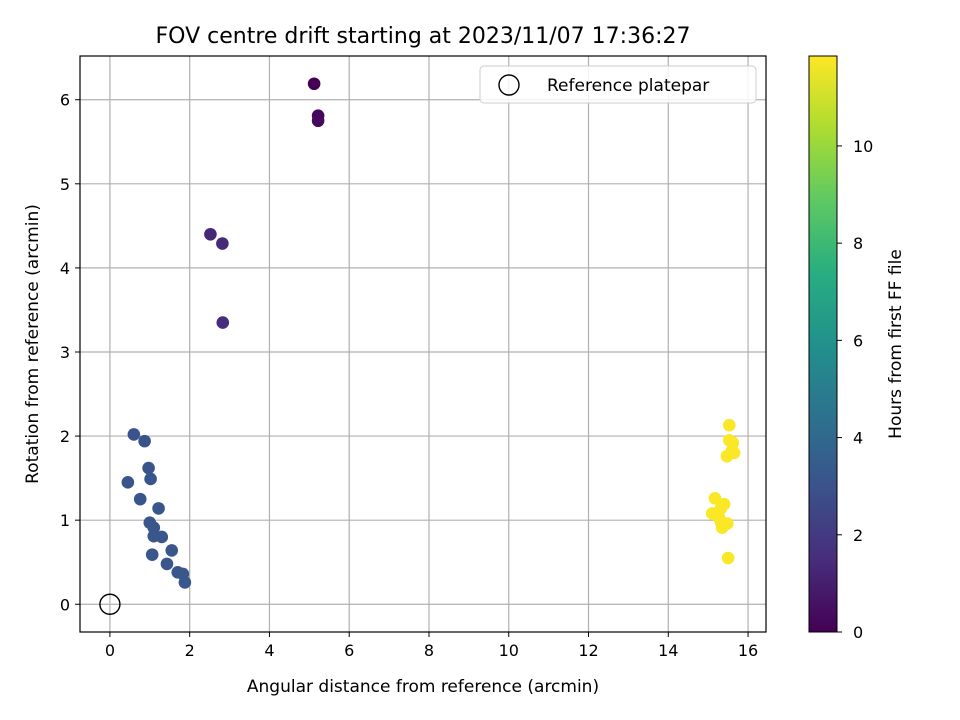  I want to click on y-axis-ticks: 0 1 2 3 4 5 6, so click(70, 352).